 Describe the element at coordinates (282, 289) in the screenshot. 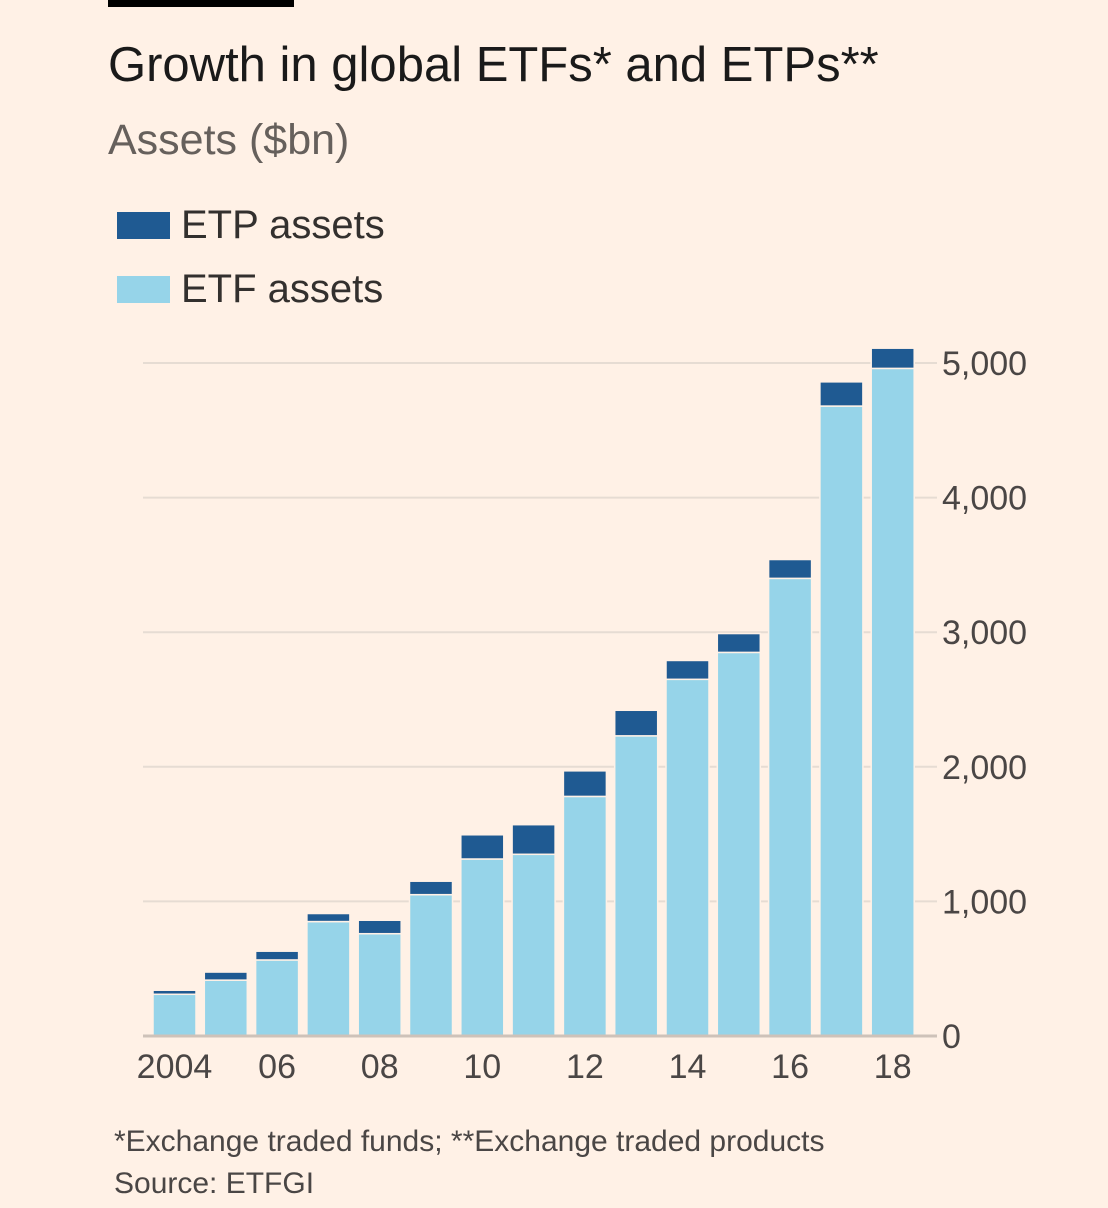

I see `legend-label-etf: ETF assets` at that location.